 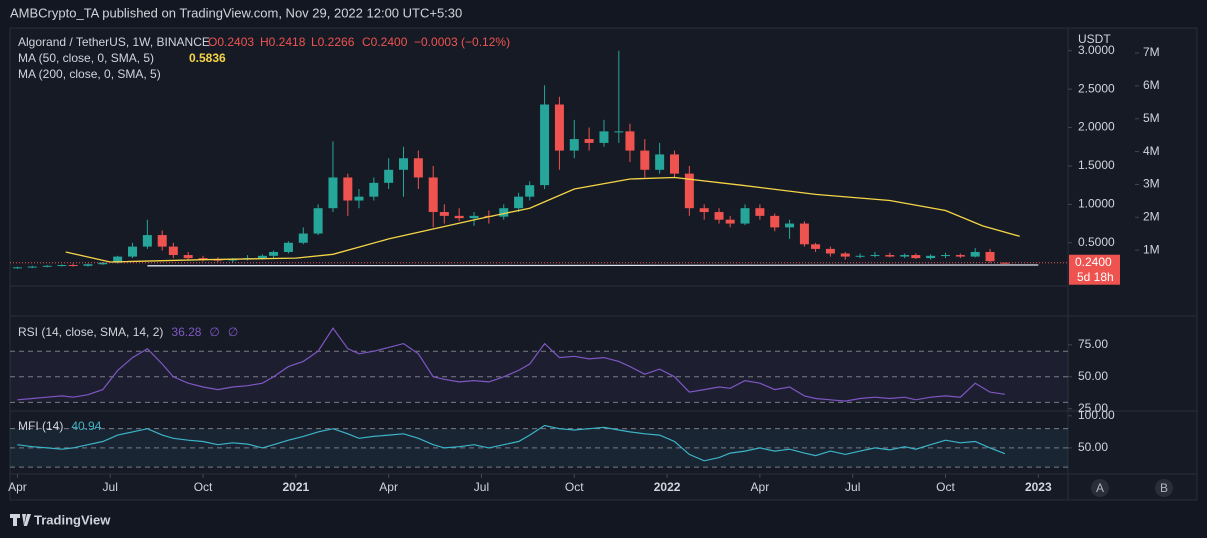 What do you see at coordinates (333, 42) in the screenshot?
I see `ohlc-value: L0.2266` at bounding box center [333, 42].